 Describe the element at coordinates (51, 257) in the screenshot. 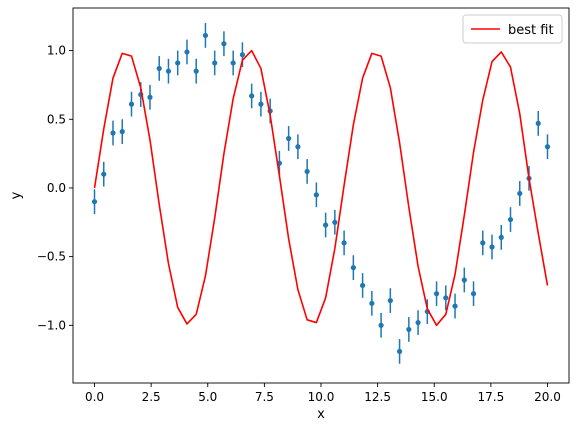

I see `y-tick-label: −0.5` at that location.